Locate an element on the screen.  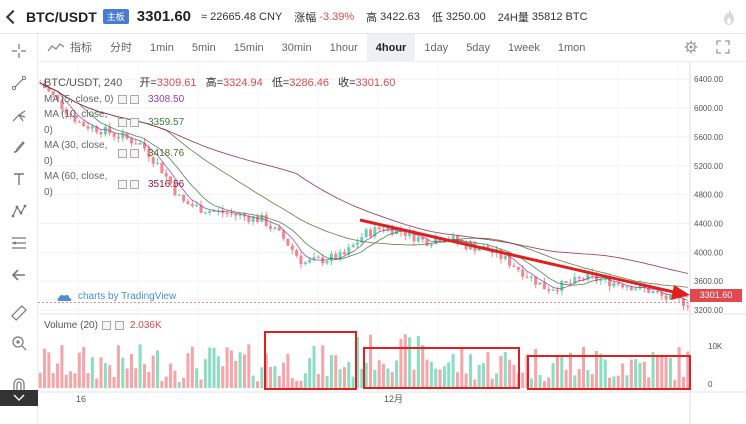
price-axis-label: 4800.00 is located at coordinates (708, 195).